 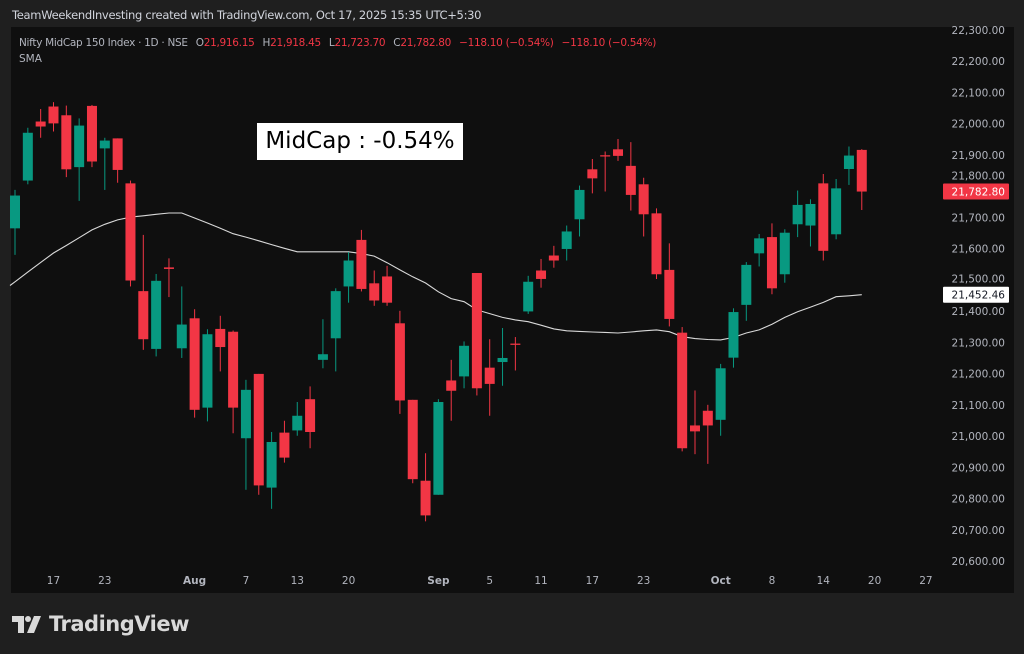 I want to click on y-tick-label: 22,300.00, so click(x=978, y=31).